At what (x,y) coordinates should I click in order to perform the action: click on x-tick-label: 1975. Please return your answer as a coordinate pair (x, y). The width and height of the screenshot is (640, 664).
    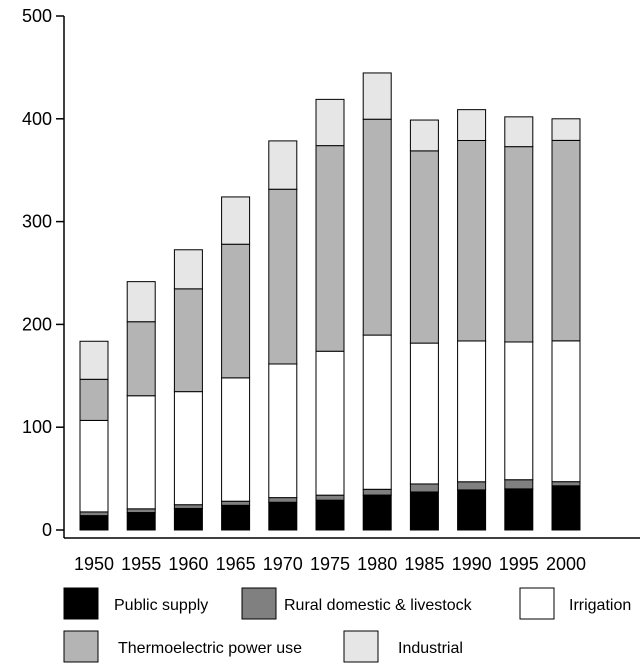
    Looking at the image, I should click on (330, 564).